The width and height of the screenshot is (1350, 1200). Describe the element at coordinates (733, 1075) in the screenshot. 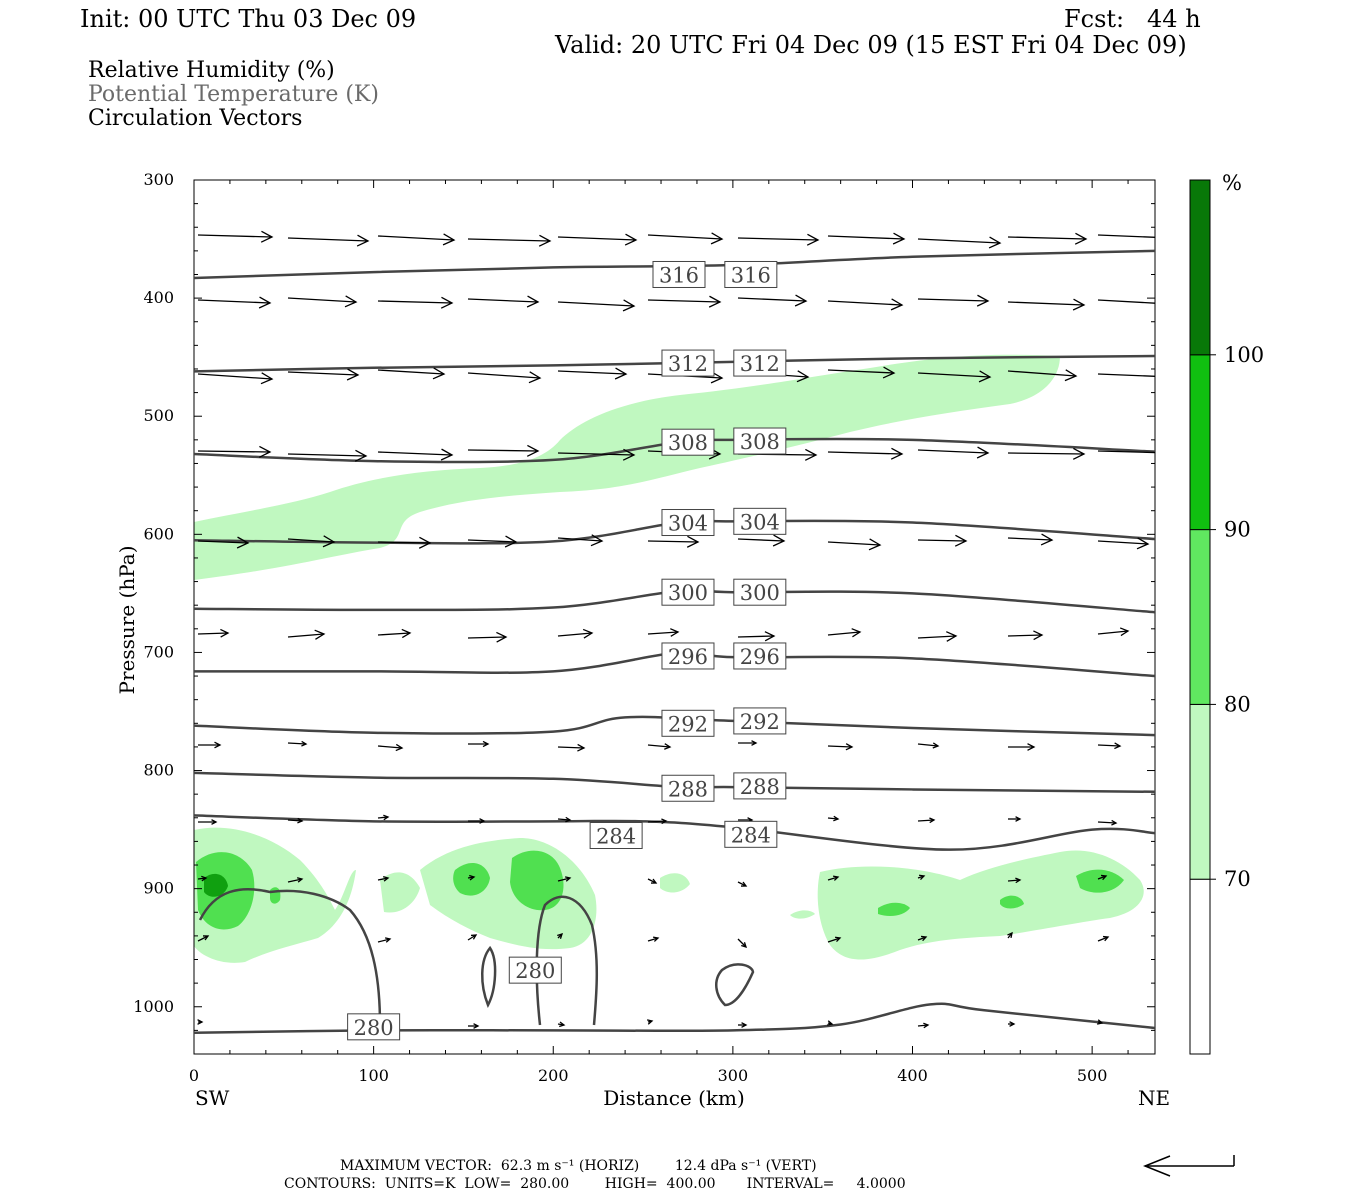

I see `x-tick-label: 300` at that location.